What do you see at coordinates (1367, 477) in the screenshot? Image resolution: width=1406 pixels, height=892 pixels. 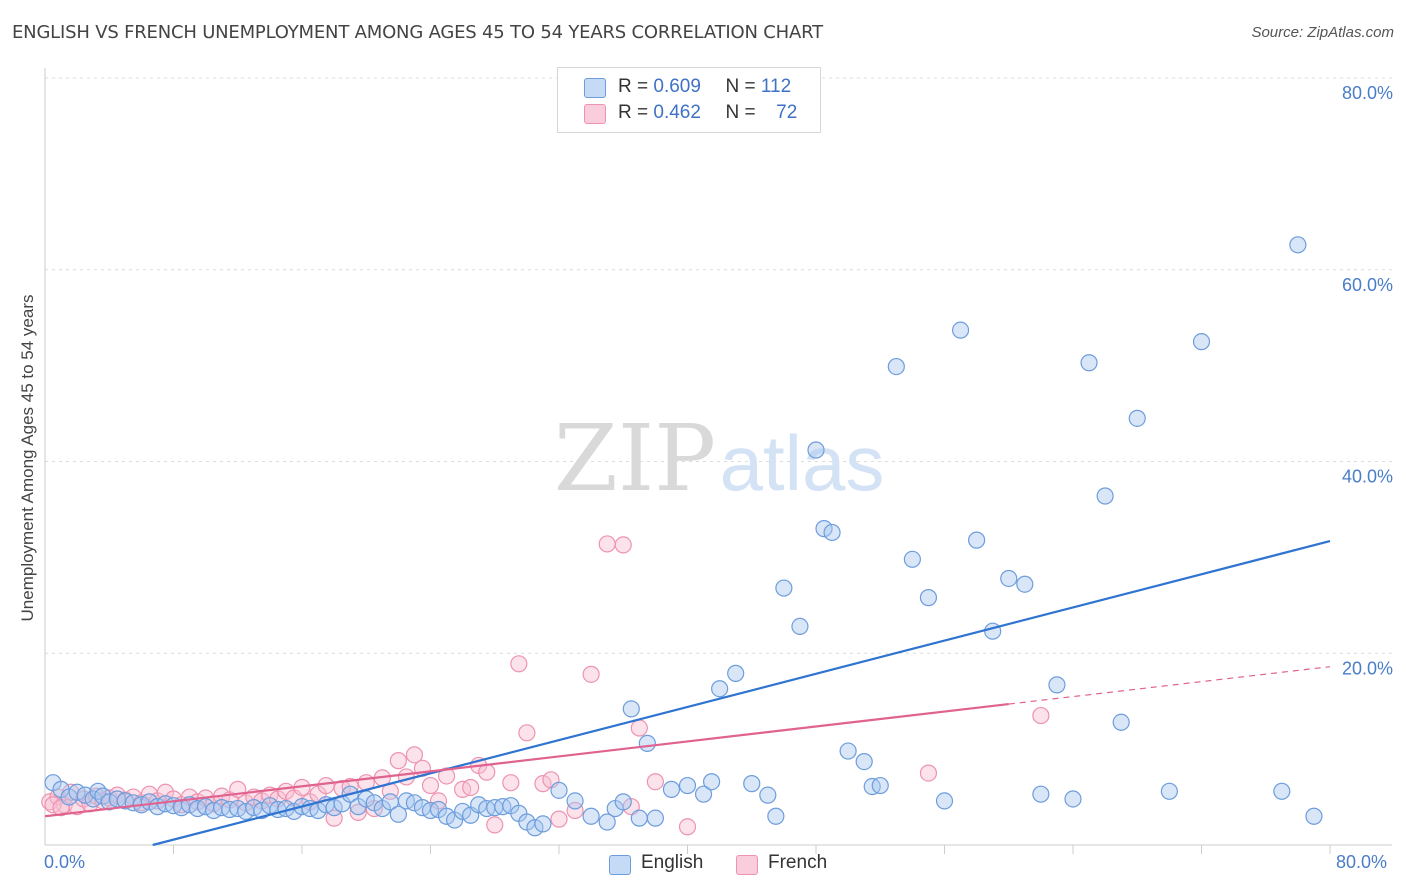 I see `y-tick-label: 40.0%` at bounding box center [1367, 477].